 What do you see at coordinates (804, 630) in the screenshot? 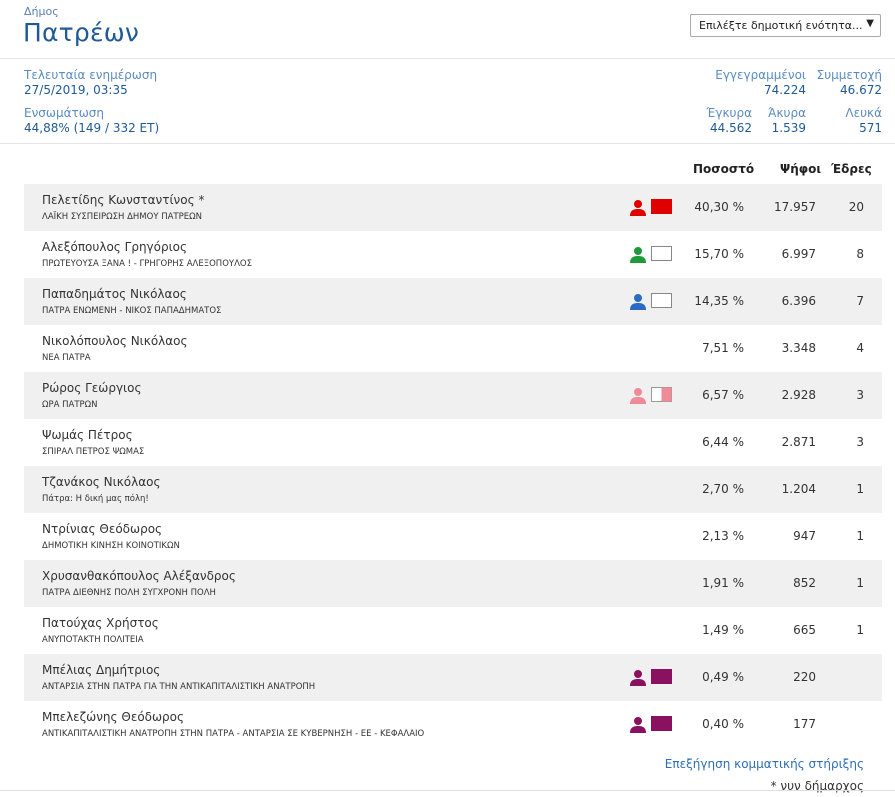
I see `vote-count: 665` at bounding box center [804, 630].